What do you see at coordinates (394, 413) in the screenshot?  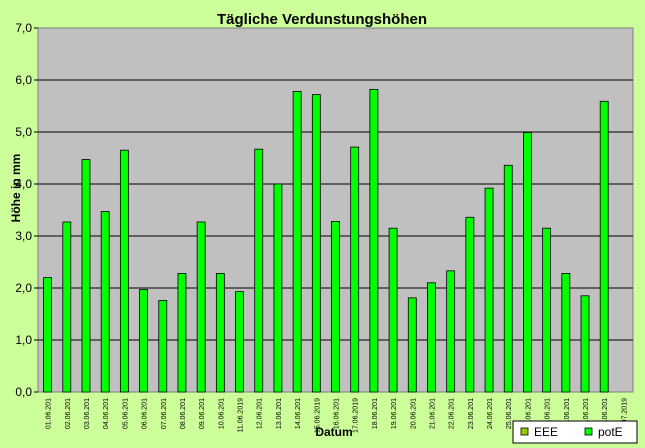 I see `x-tick-label: 19.06.201` at bounding box center [394, 413].